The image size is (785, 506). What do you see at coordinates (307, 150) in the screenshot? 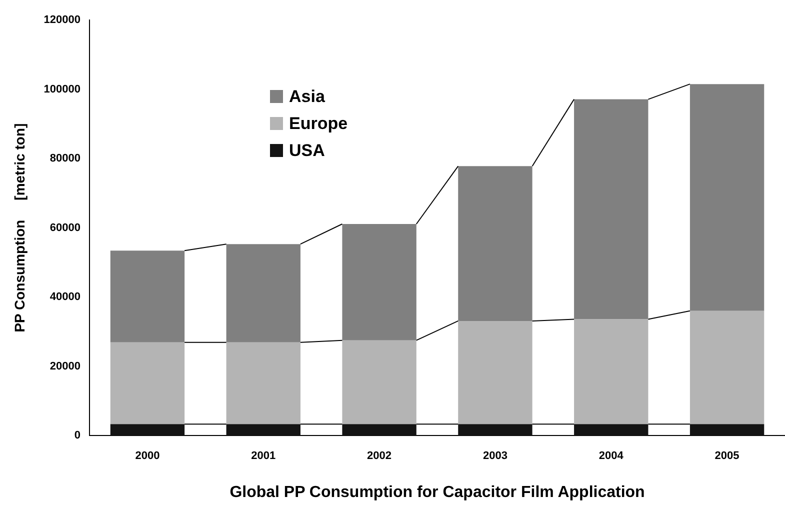
I see `legend-label: USA` at bounding box center [307, 150].